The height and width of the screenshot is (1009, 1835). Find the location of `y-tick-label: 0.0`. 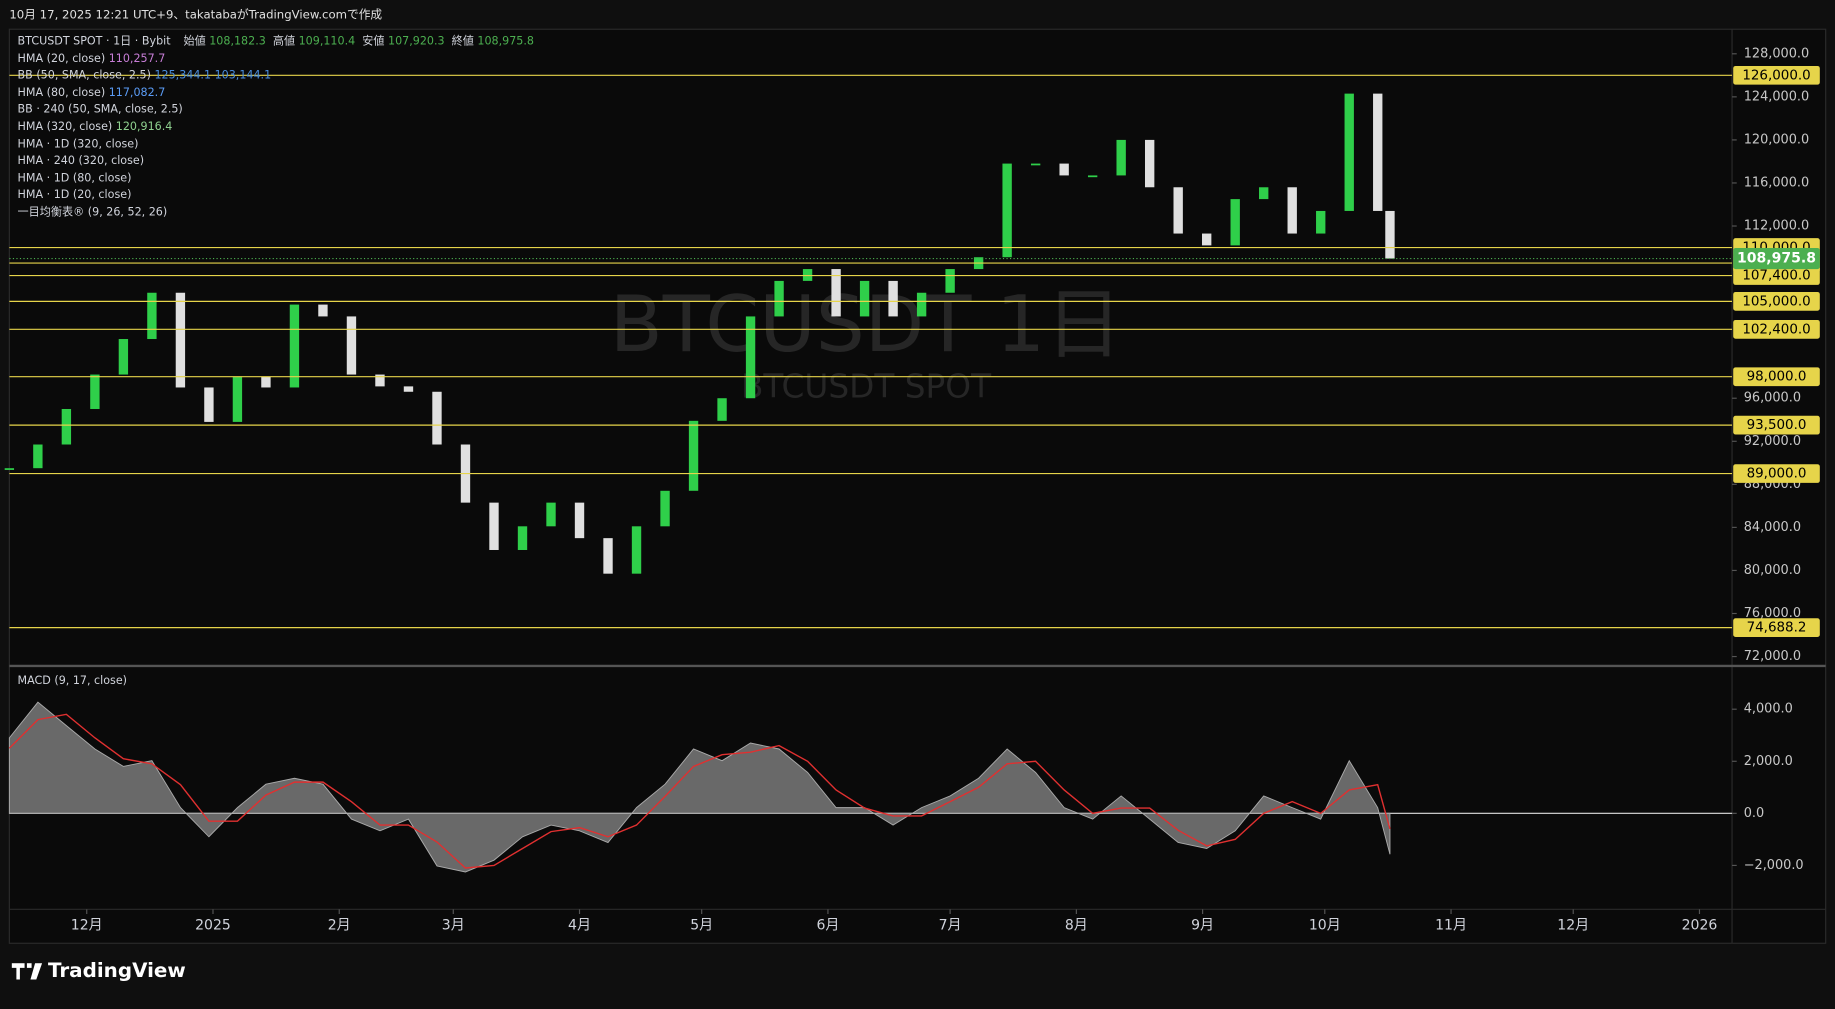

y-tick-label: 0.0 is located at coordinates (1754, 813).